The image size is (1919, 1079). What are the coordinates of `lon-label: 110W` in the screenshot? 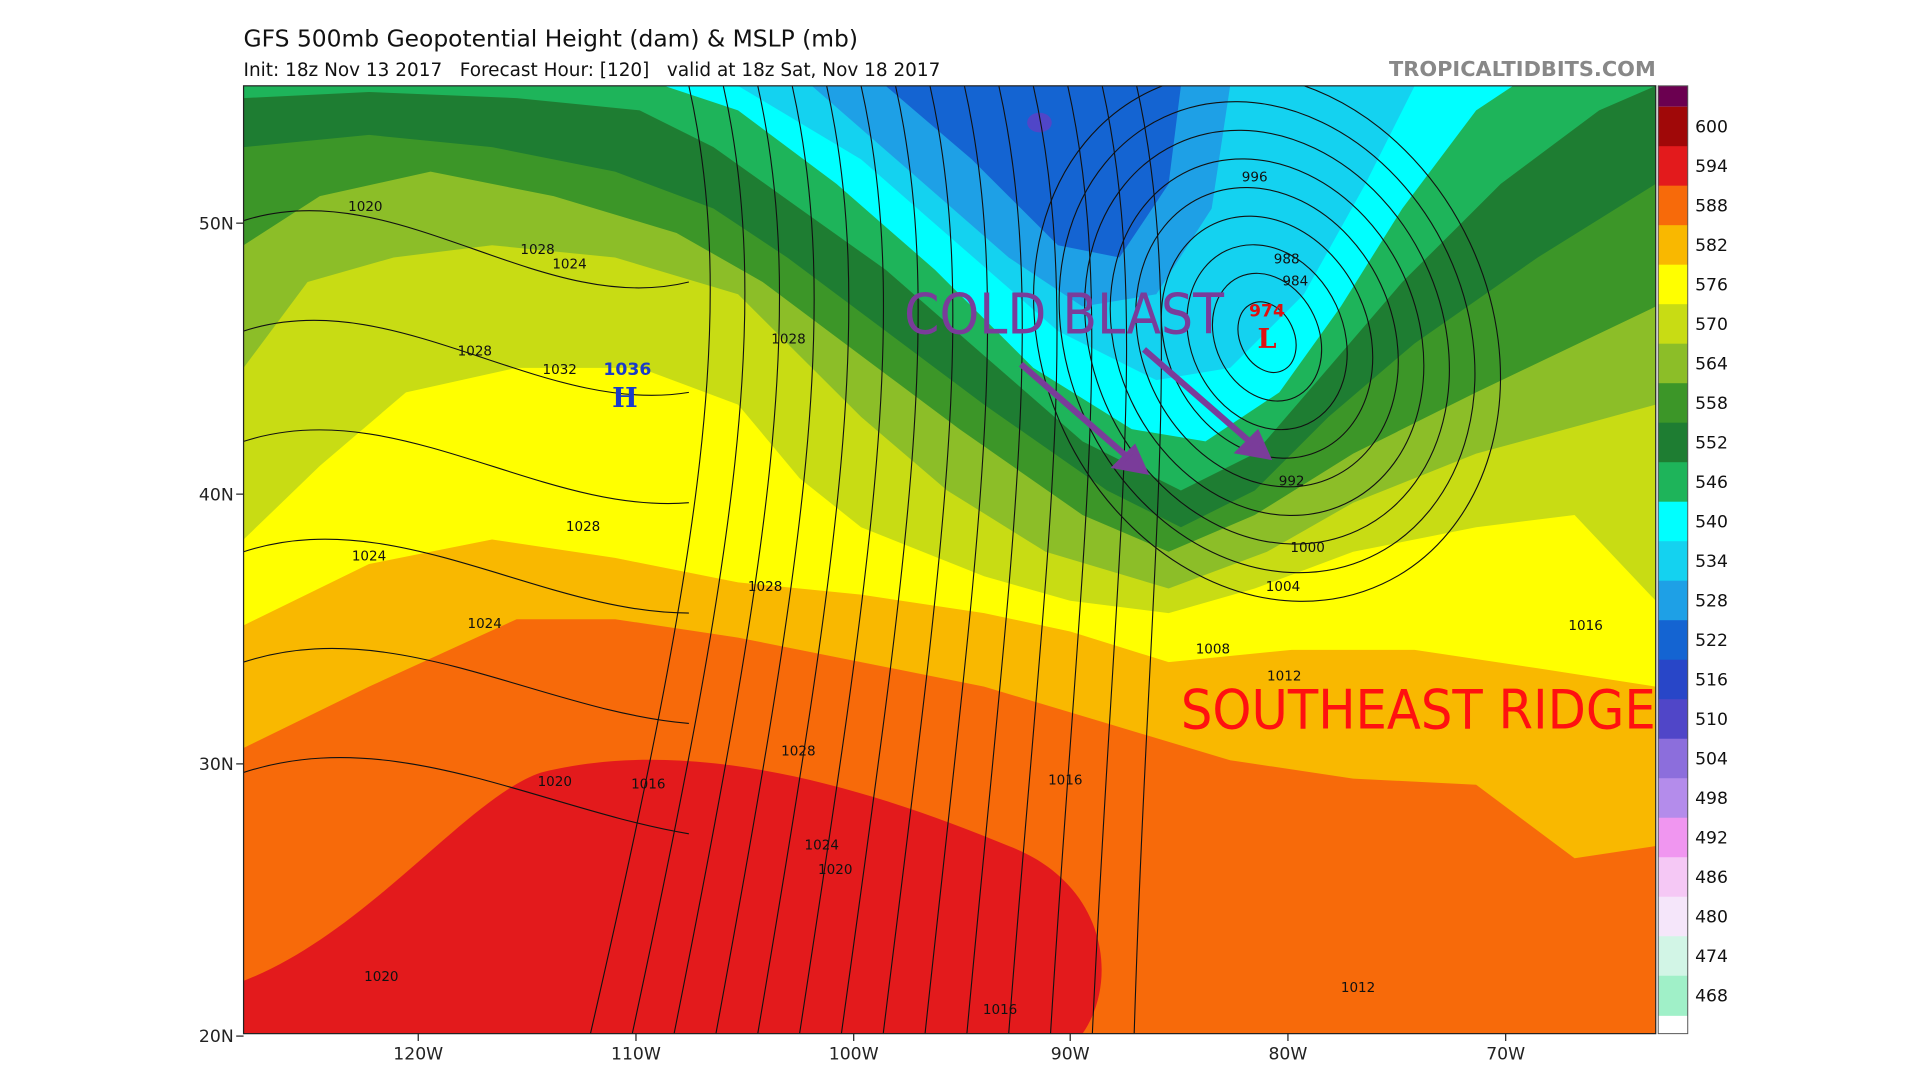 It's located at (636, 1054).